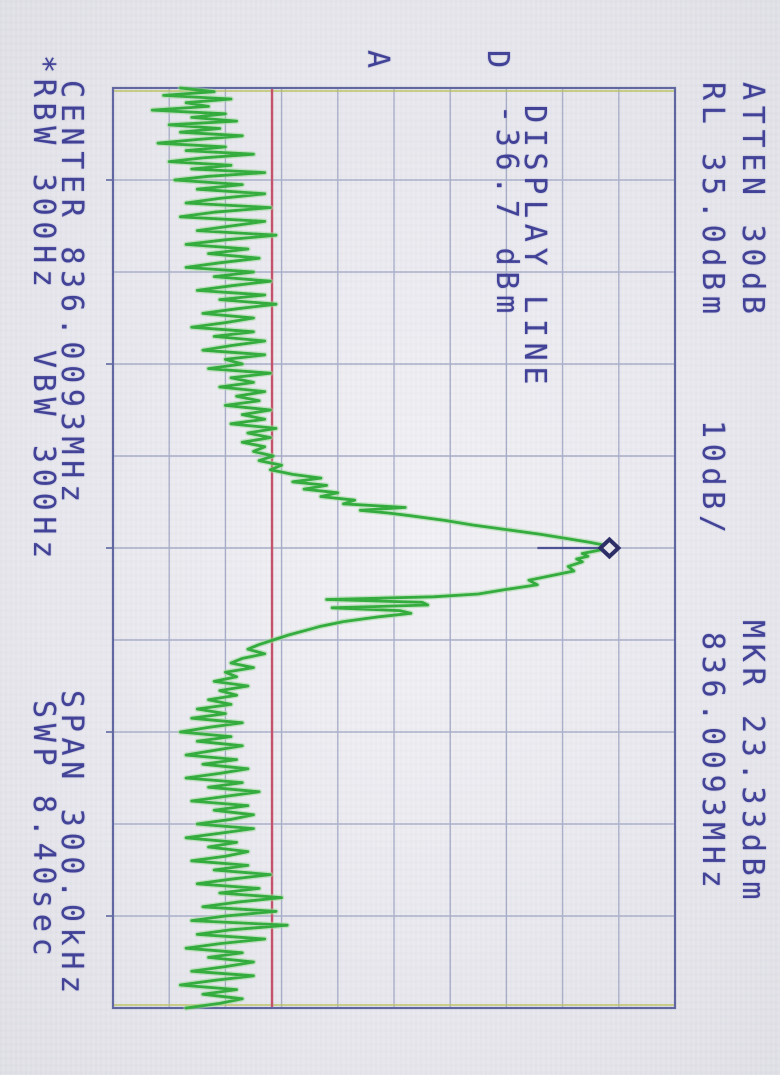  What do you see at coordinates (752, 201) in the screenshot?
I see `atten-readout: ATTEN 30dB` at bounding box center [752, 201].